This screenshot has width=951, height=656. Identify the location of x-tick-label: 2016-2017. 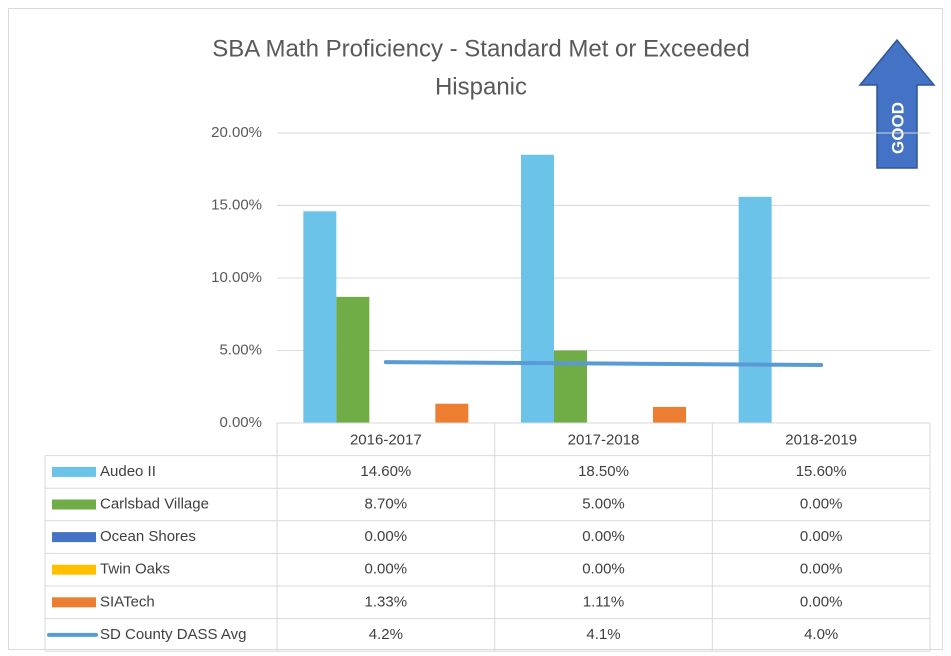
(386, 439).